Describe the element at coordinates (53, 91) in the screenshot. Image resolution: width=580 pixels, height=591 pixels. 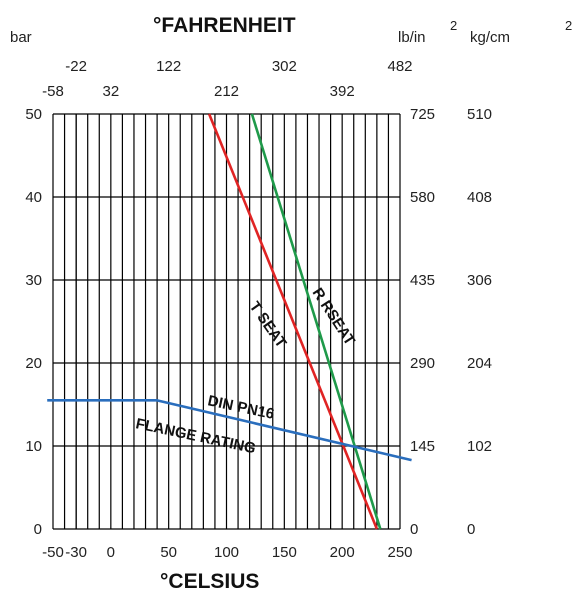
I see `fahrenheit-tick: -58` at that location.